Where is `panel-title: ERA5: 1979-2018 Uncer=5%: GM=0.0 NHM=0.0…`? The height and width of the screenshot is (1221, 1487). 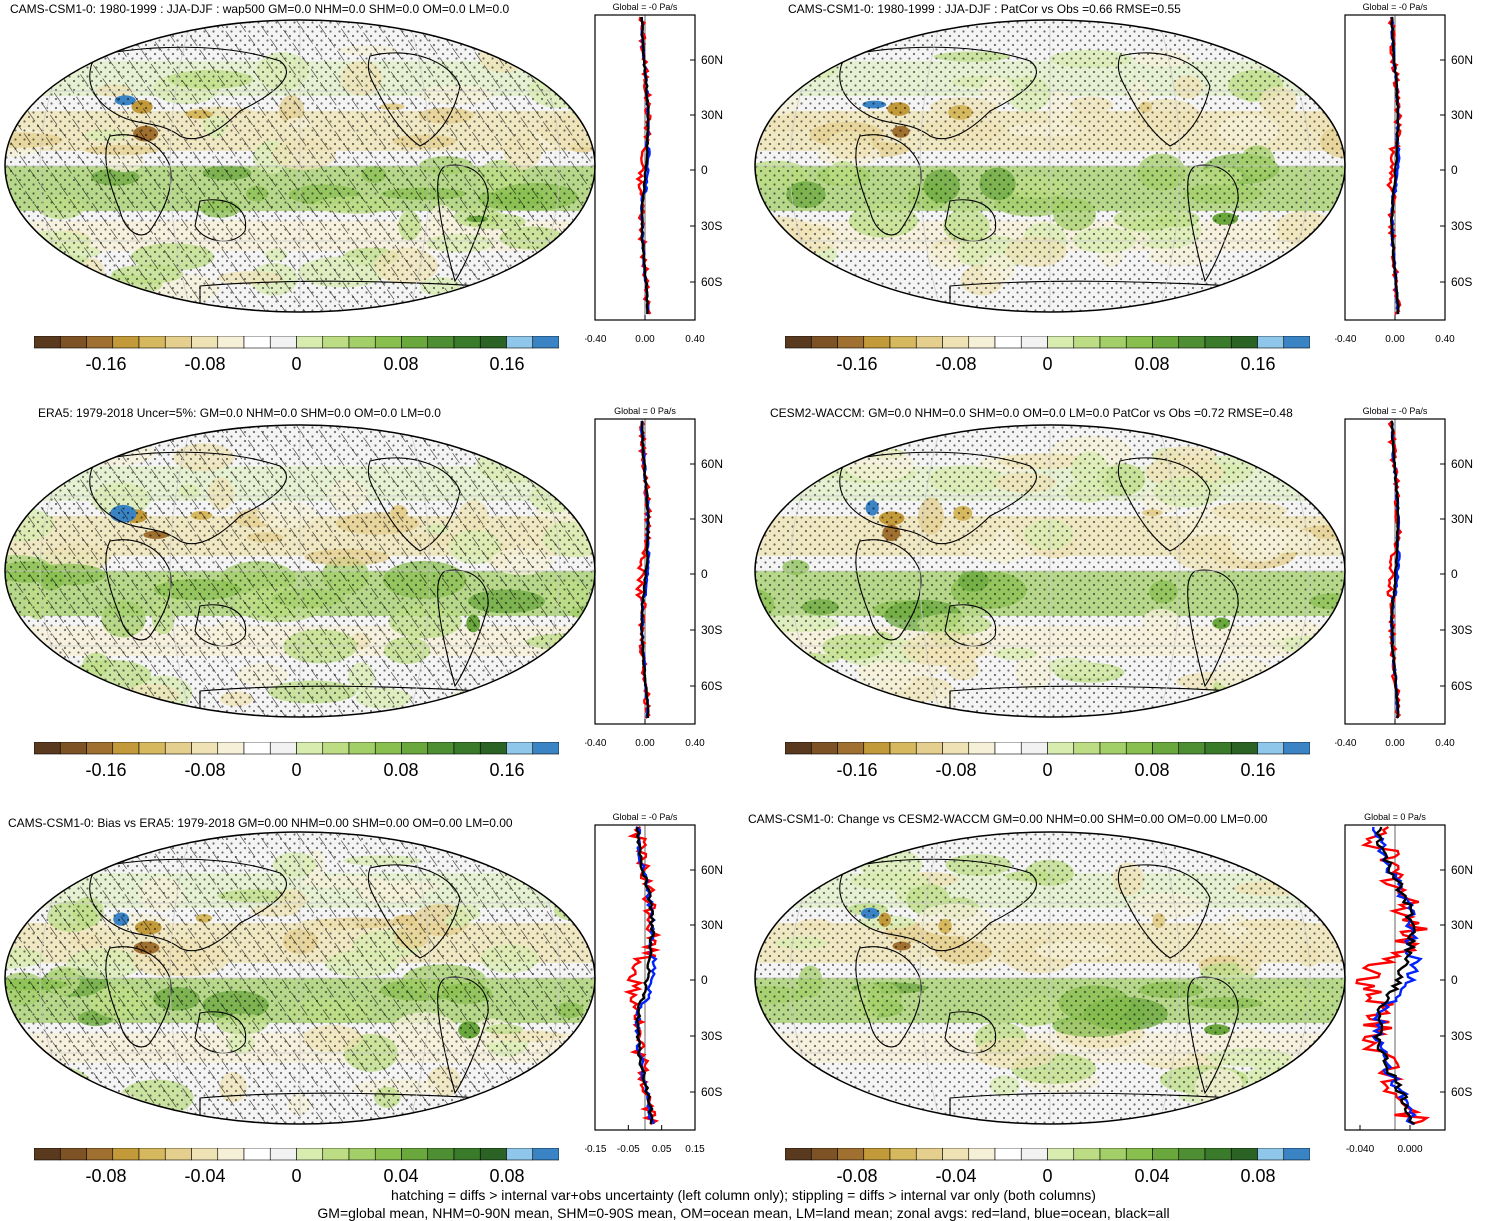 panel-title: ERA5: 1979-2018 Uncer=5%: GM=0.0 NHM=0.0… is located at coordinates (239, 413).